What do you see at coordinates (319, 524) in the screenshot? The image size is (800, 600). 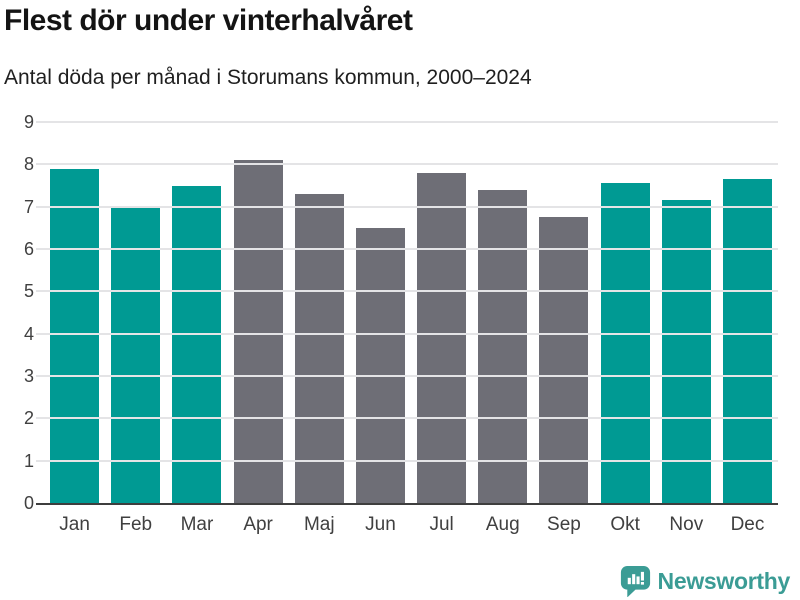 I see `x-tick-label-maj: Maj` at bounding box center [319, 524].